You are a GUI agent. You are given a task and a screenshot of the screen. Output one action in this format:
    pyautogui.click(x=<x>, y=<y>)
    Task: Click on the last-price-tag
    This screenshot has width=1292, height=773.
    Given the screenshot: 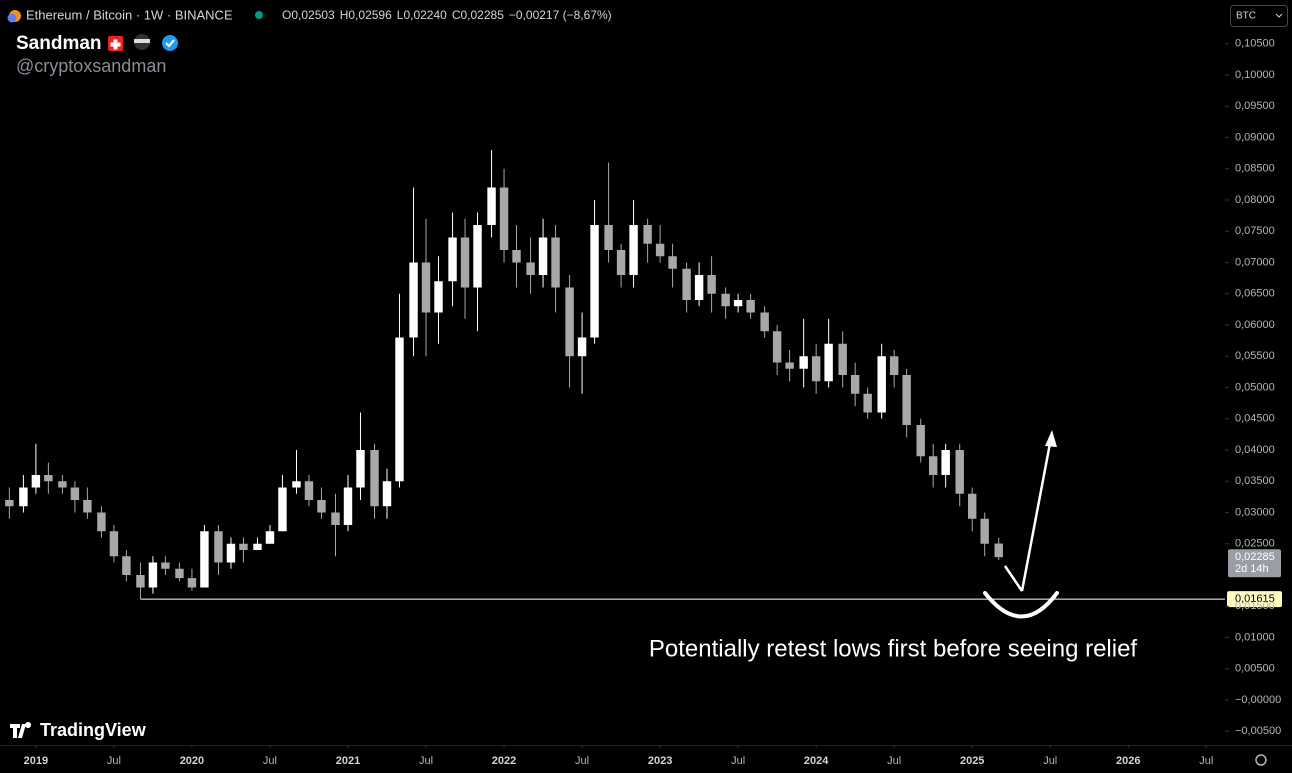 What is the action you would take?
    pyautogui.click(x=1254, y=563)
    